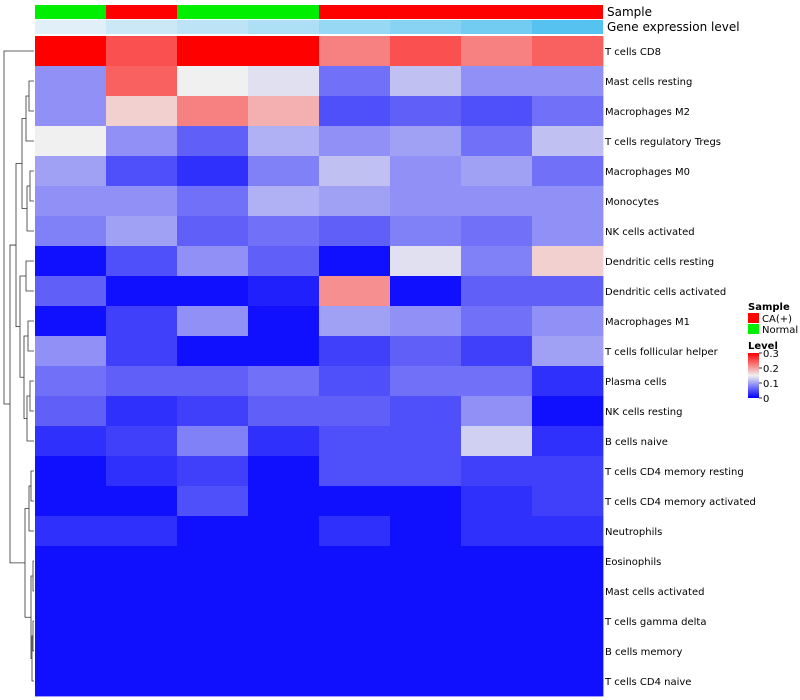 The width and height of the screenshot is (800, 700). I want to click on level-legend: Level 0.3 0.2 0.1 0, so click(763, 373).